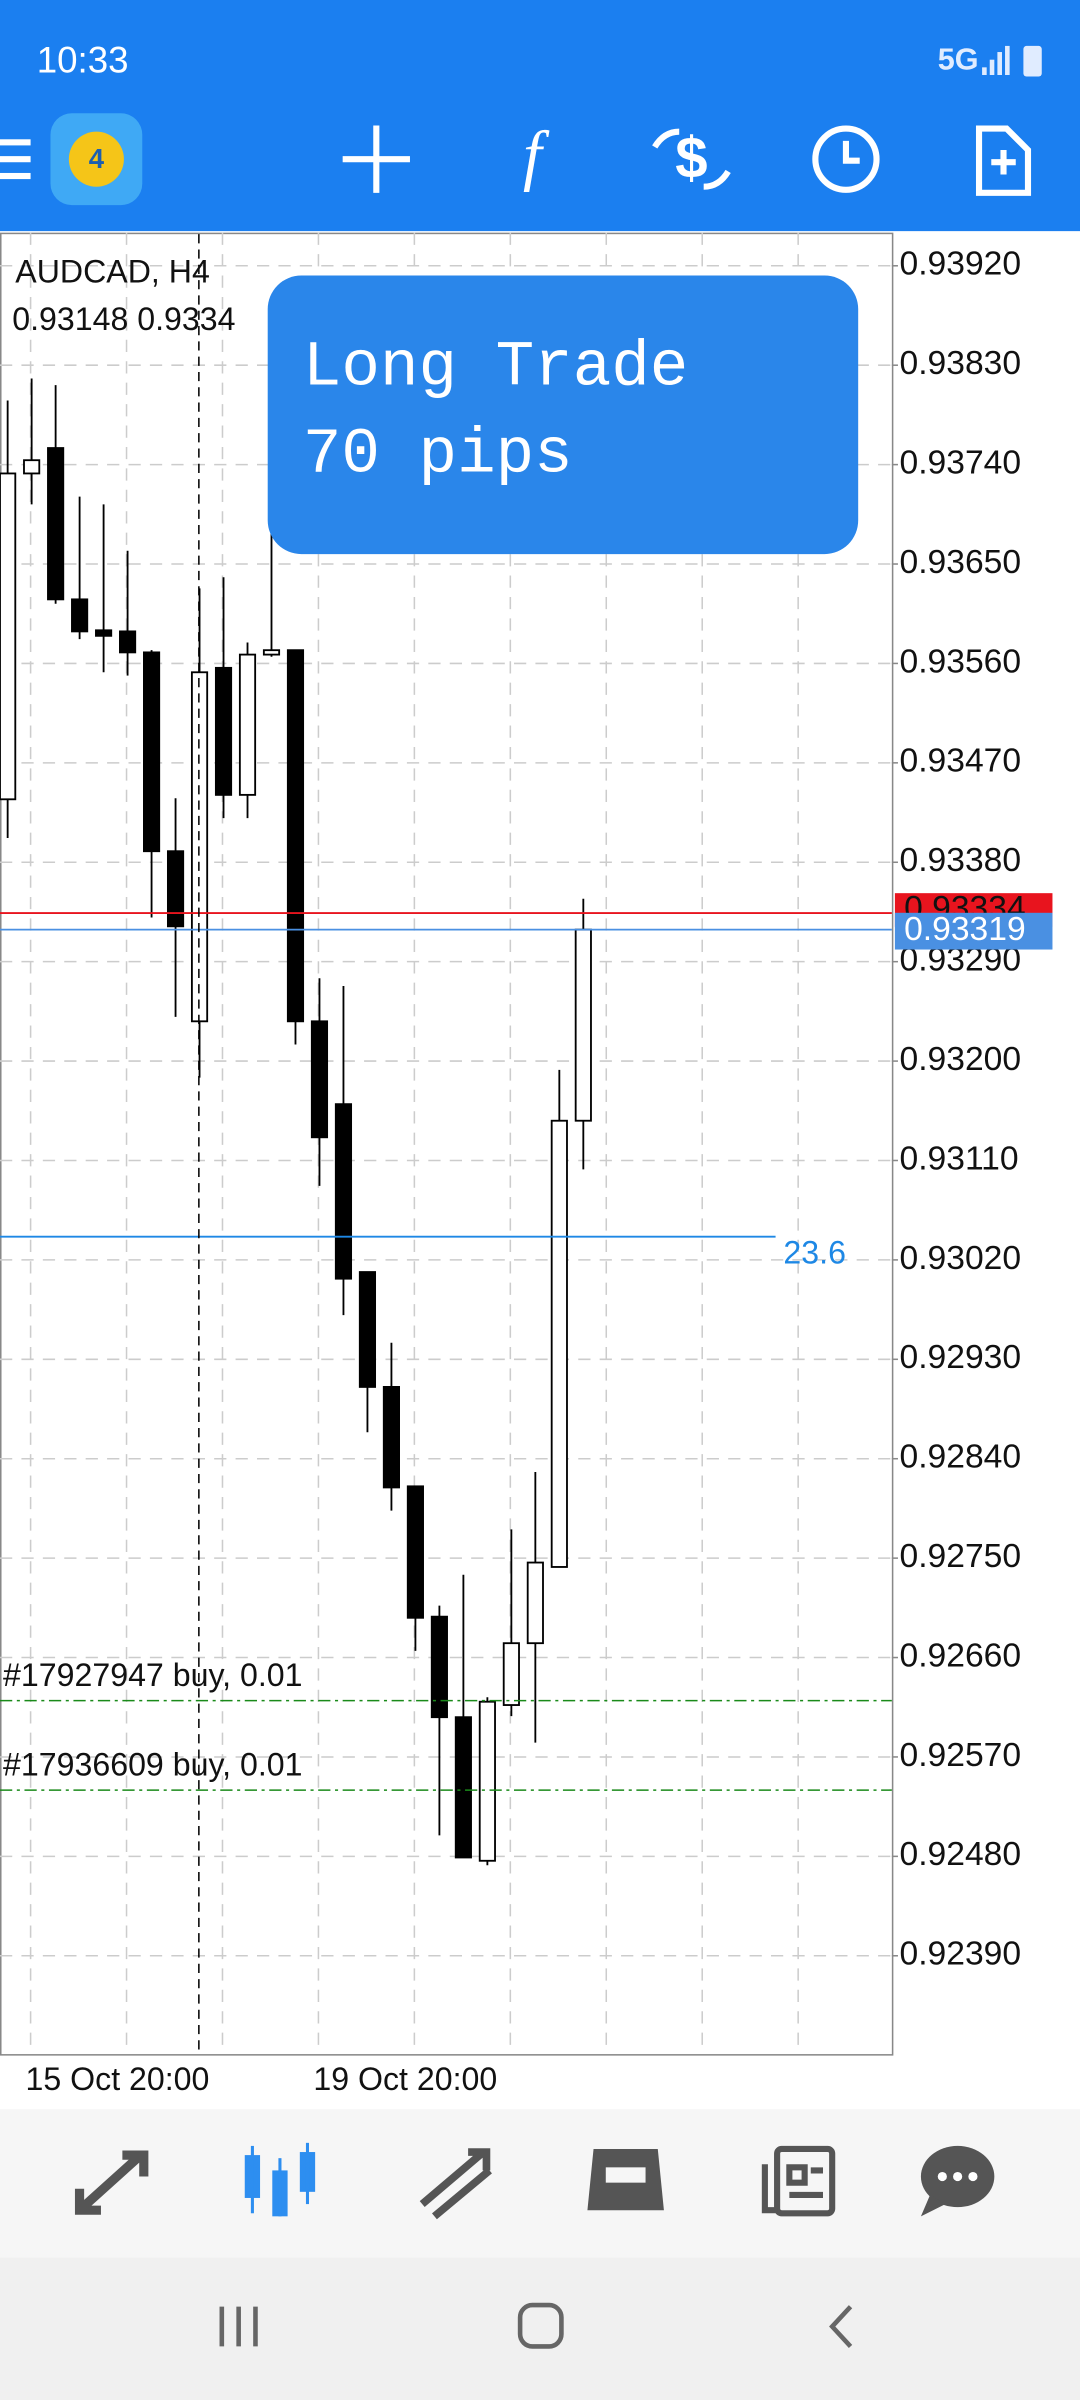 Image resolution: width=1080 pixels, height=2400 pixels. I want to click on y-tick-label: 0.93920, so click(960, 264).